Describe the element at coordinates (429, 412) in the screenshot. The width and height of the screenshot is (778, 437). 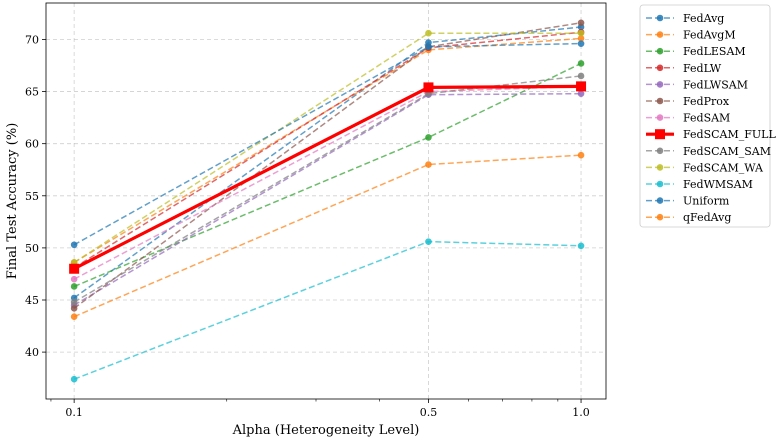
I see `x-tick-label: 0.5` at that location.